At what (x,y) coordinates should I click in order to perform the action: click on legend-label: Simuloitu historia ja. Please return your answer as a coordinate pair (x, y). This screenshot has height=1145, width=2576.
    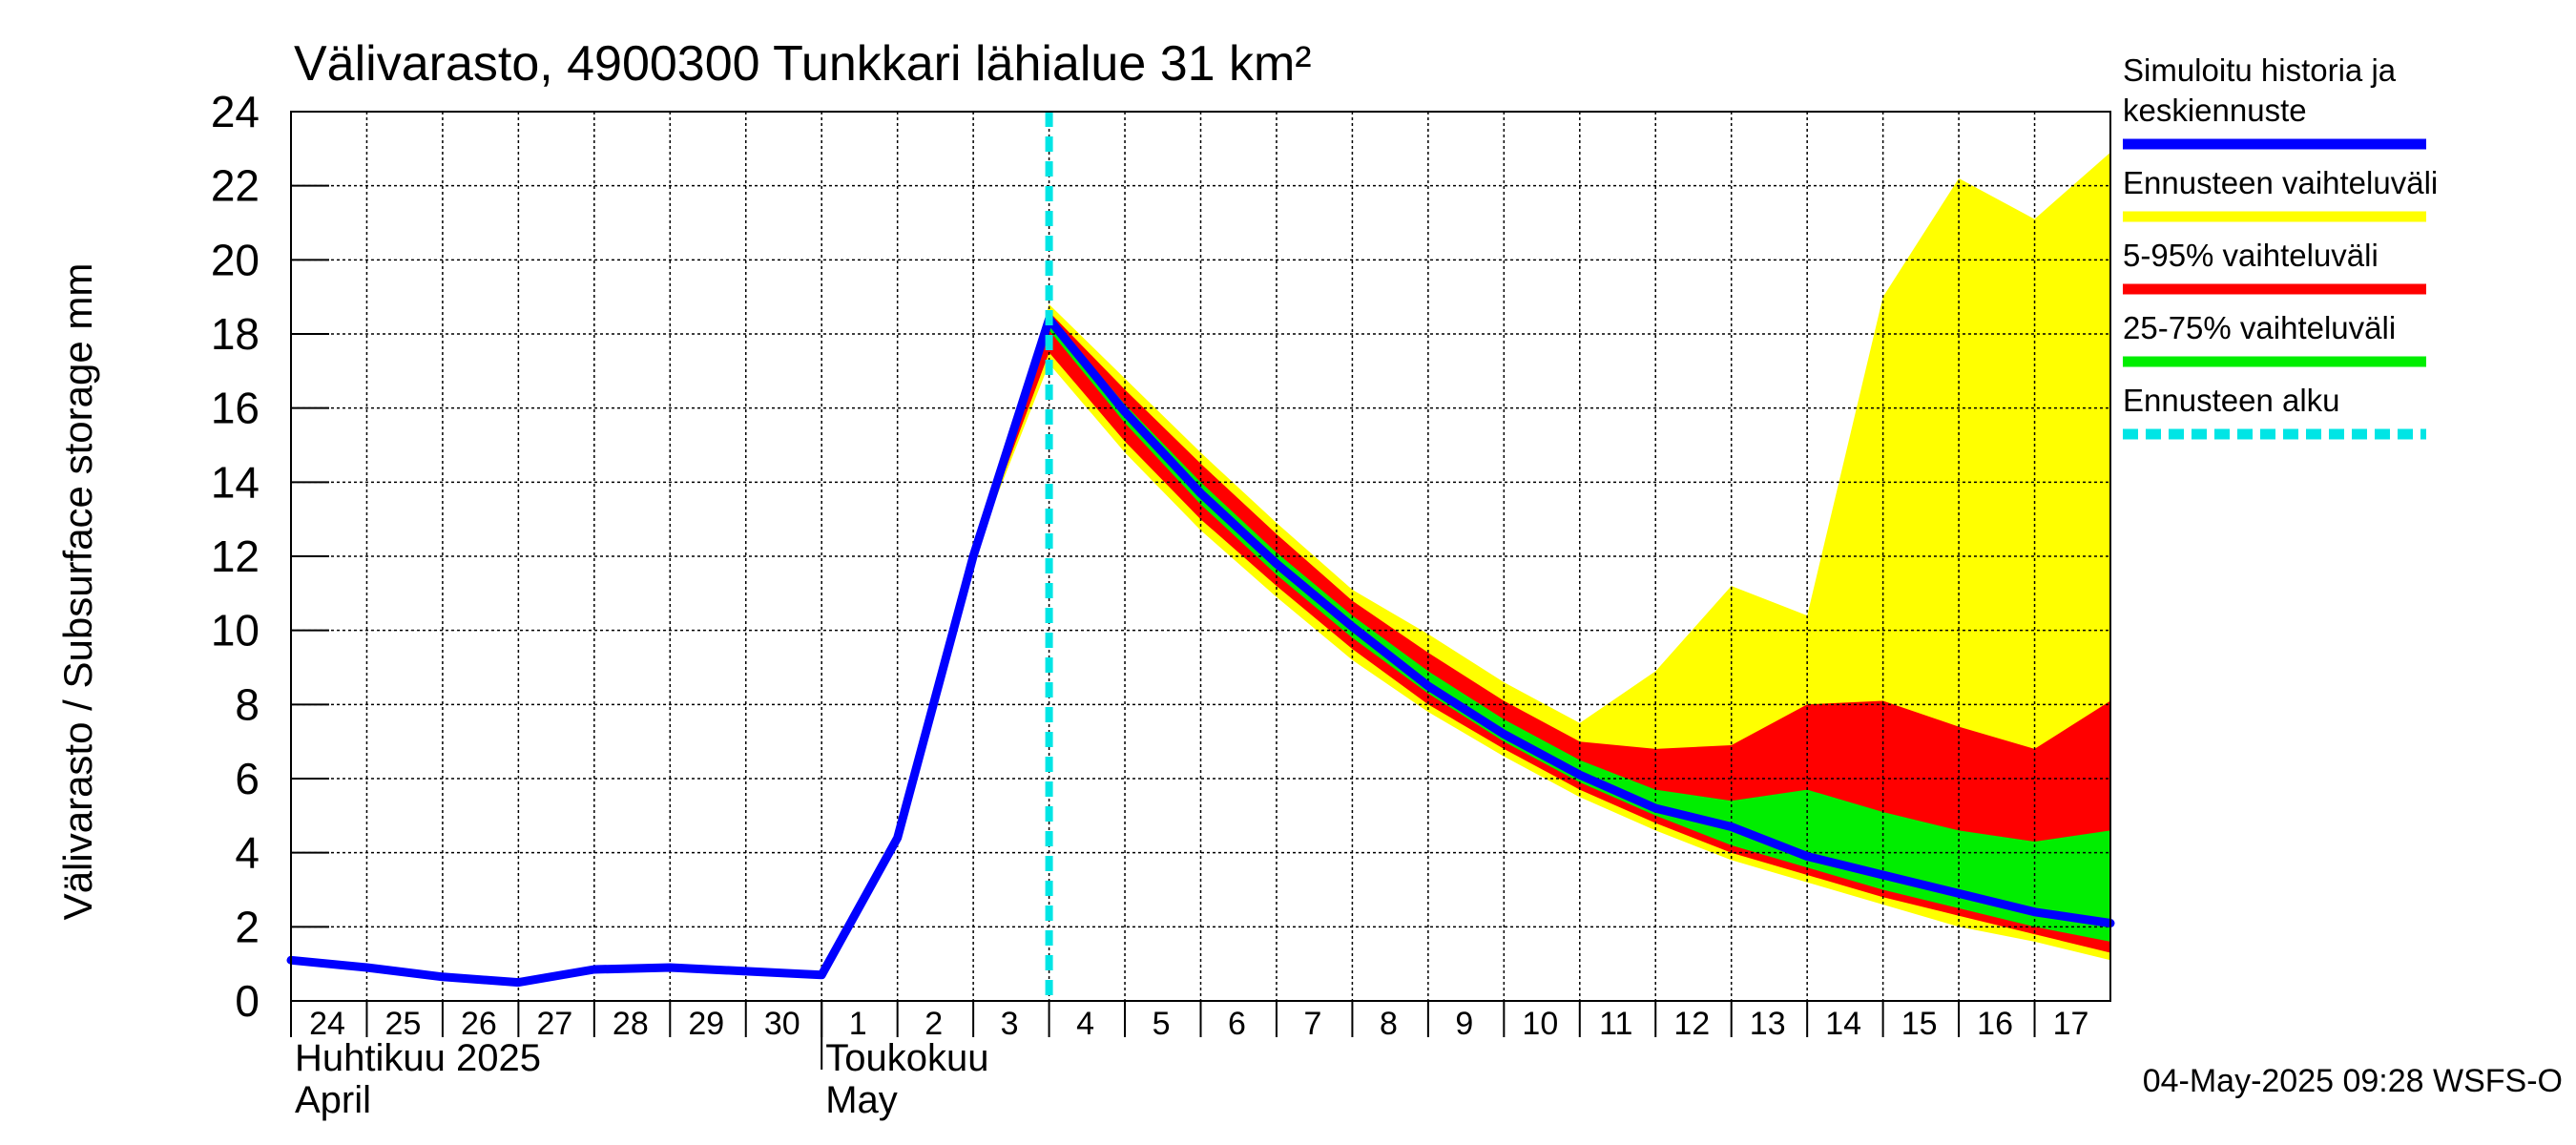
    Looking at the image, I should click on (2260, 70).